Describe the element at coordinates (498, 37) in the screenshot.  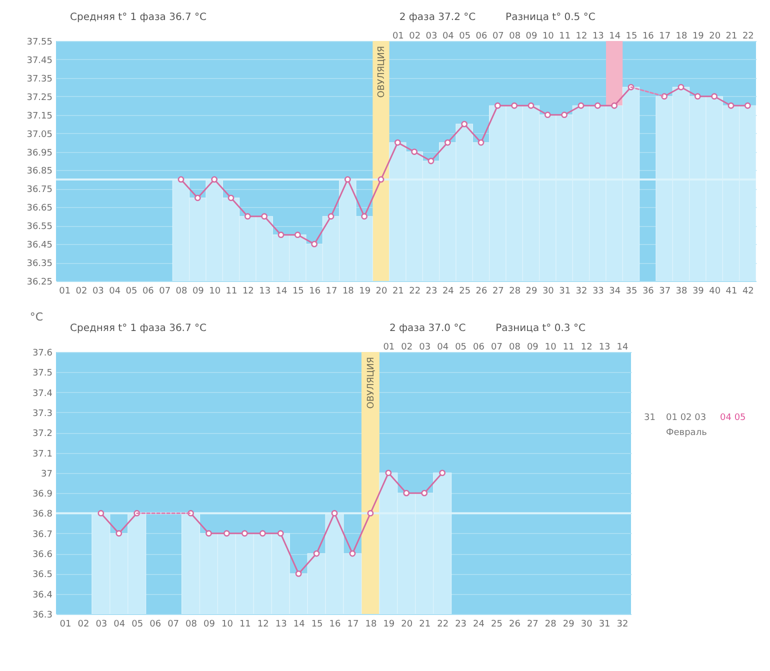
I see `x2-tick-label: 07` at that location.